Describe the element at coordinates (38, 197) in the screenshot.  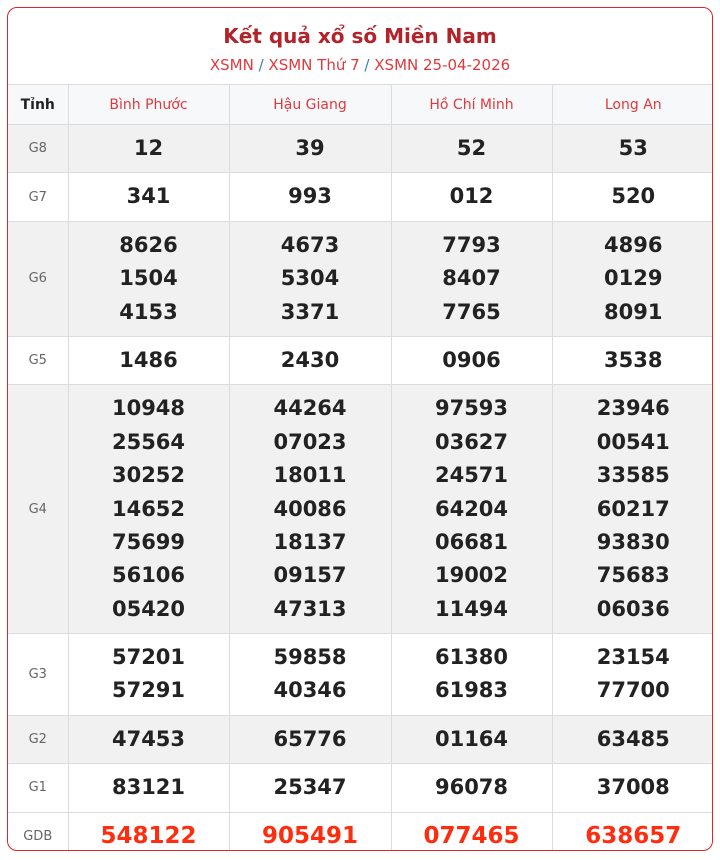
I see `prize-label: G7` at that location.